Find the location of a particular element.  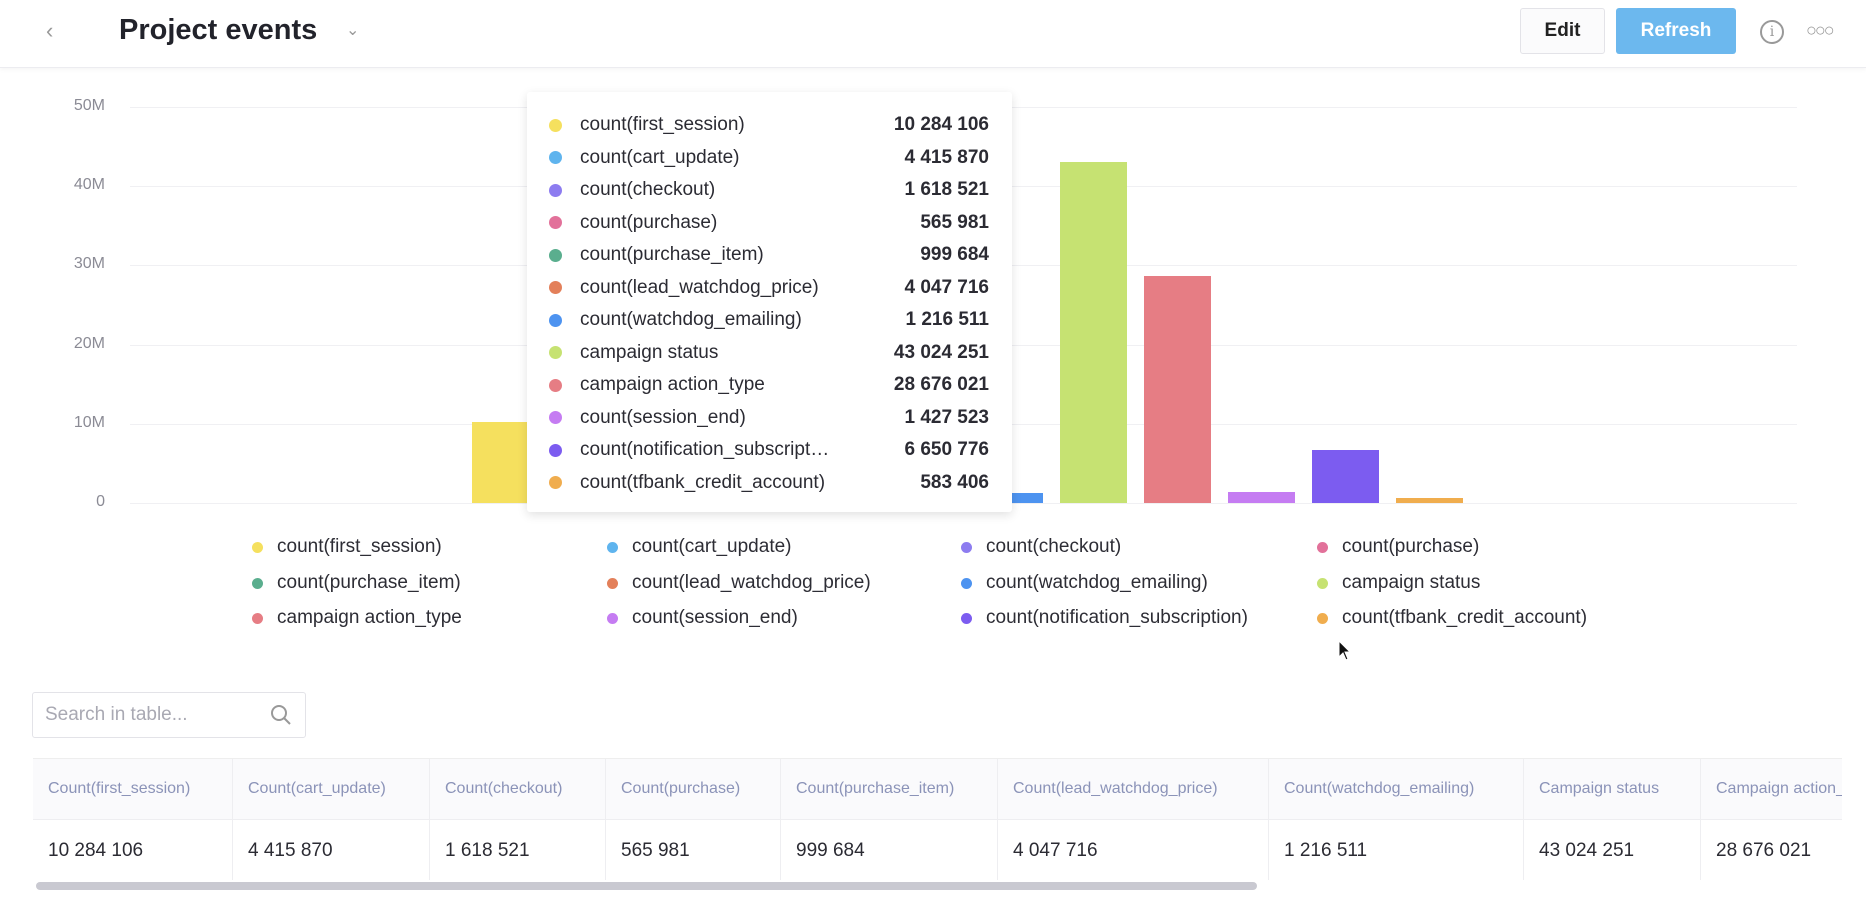

tooltip-value: 10 284 106 is located at coordinates (941, 124).